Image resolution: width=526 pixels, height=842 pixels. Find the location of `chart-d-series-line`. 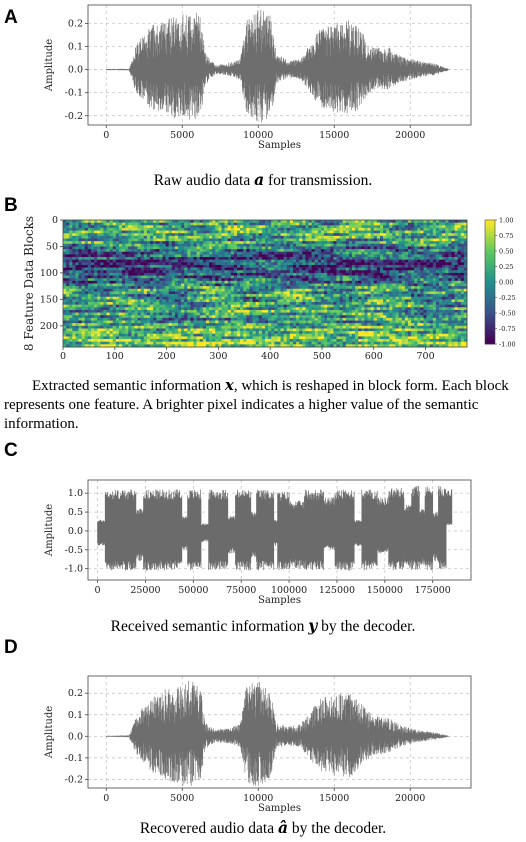

chart-d-series-line is located at coordinates (277, 733).